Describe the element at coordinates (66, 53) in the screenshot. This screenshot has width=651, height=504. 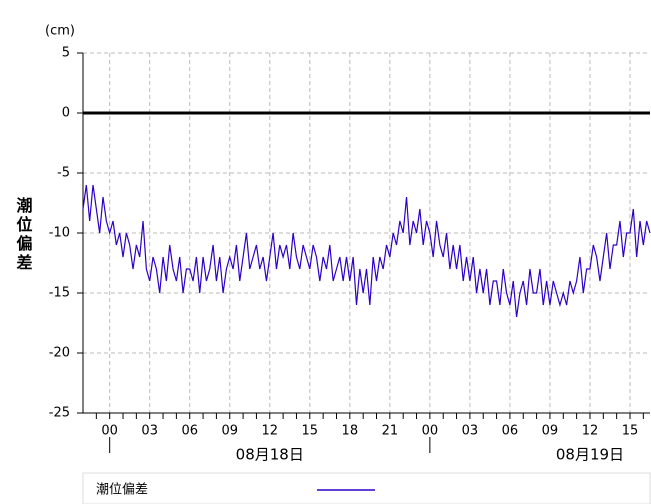
I see `y-tick-label: 5` at that location.